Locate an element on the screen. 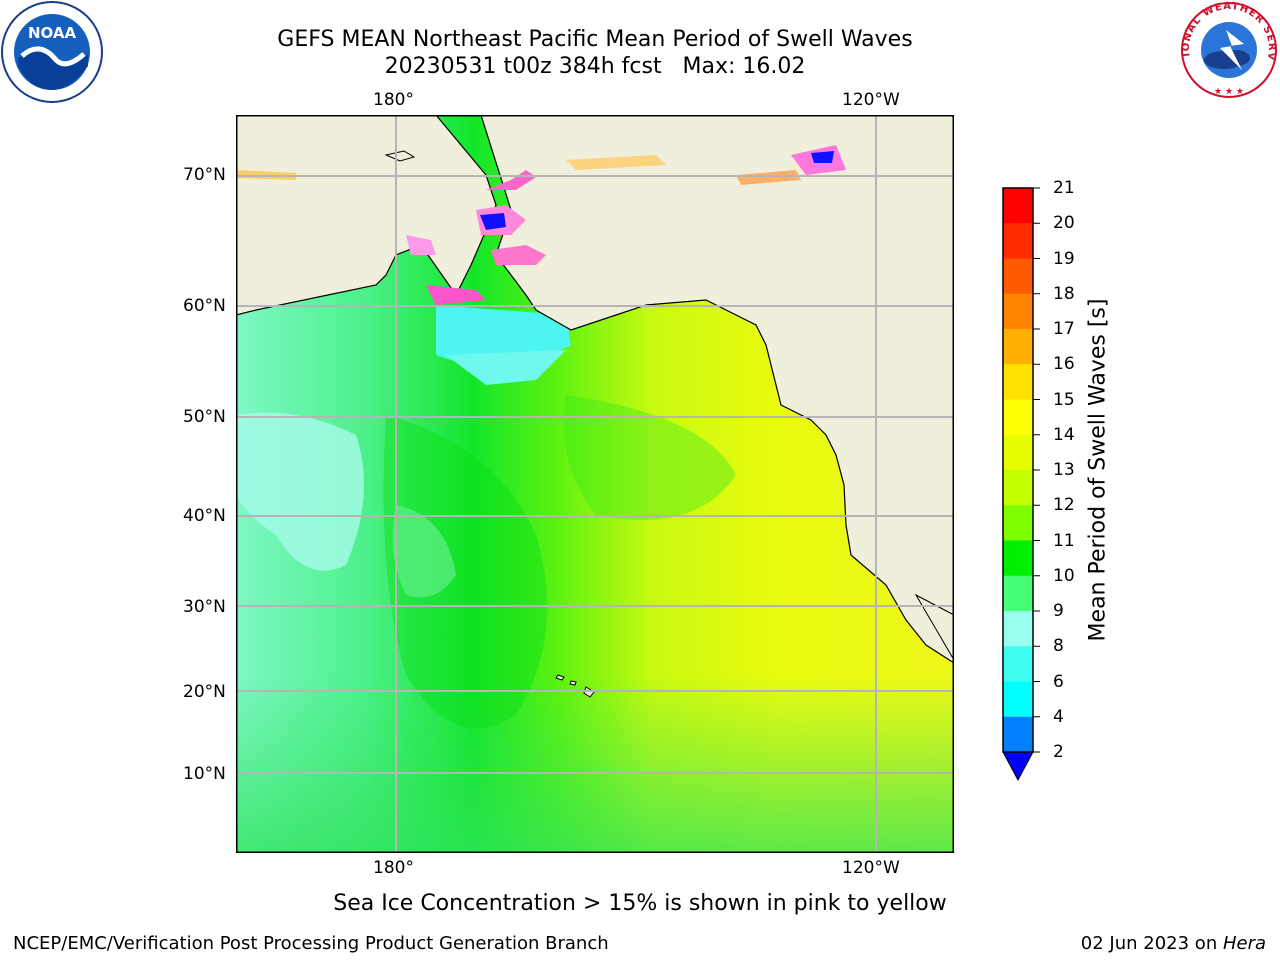 The width and height of the screenshot is (1280, 960). colorbar-label: 11 is located at coordinates (1064, 540).